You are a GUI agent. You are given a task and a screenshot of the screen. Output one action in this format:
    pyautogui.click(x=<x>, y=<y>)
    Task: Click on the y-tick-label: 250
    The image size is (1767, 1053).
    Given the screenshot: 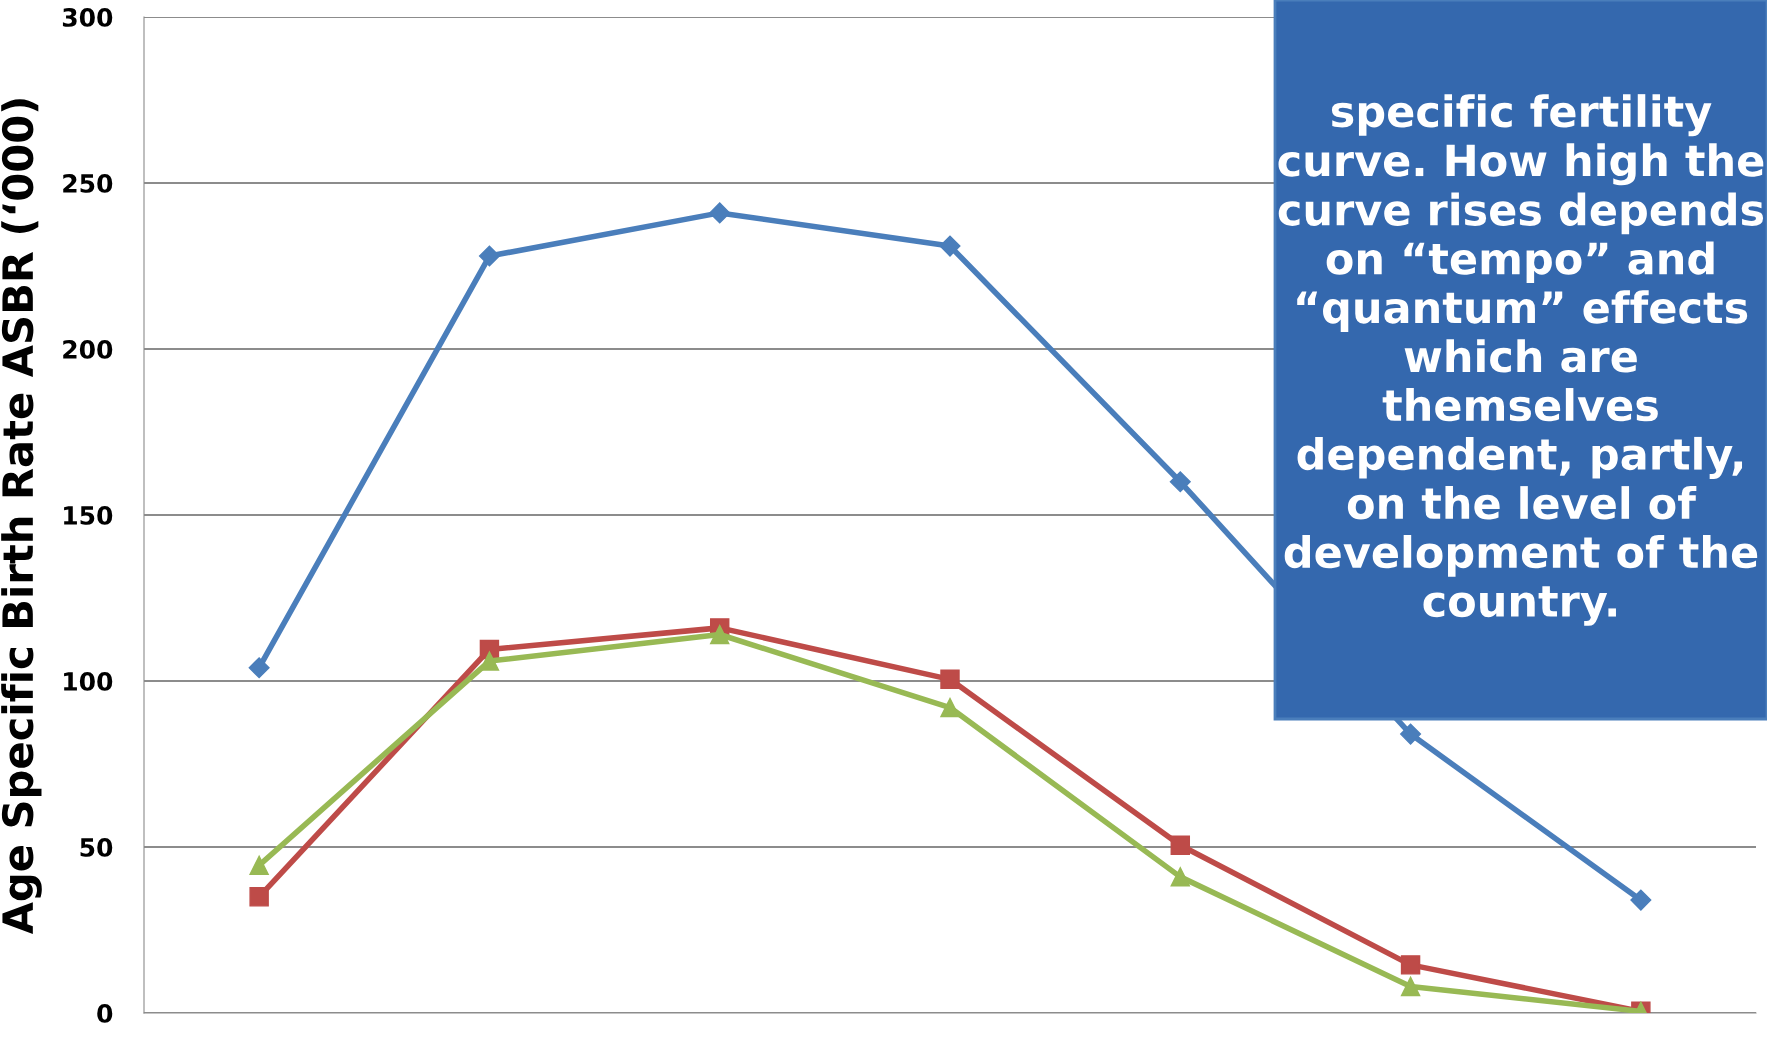 What is the action you would take?
    pyautogui.click(x=88, y=183)
    